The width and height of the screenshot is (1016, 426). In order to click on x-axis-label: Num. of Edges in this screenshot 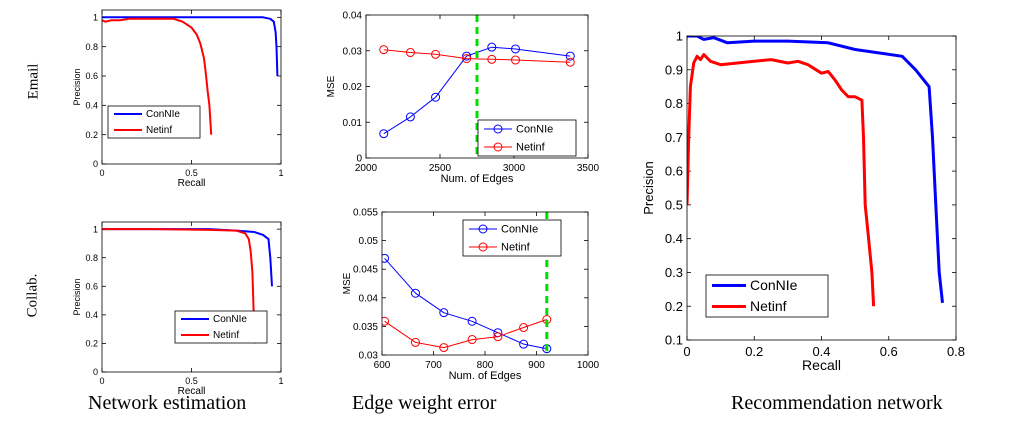, I will do `click(485, 376)`.